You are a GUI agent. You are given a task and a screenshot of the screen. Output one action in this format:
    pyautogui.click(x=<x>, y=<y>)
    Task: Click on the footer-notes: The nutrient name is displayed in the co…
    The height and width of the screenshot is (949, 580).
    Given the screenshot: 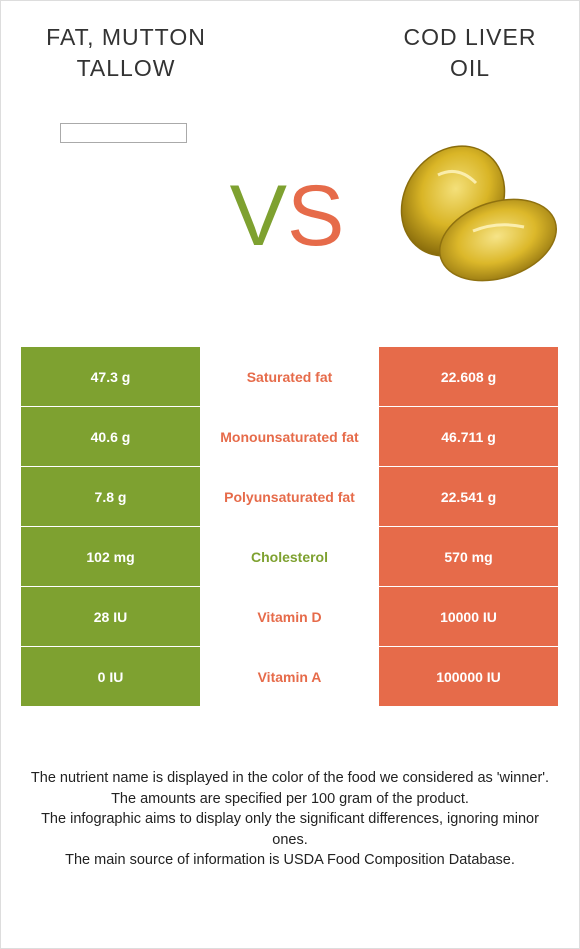 What is the action you would take?
    pyautogui.click(x=290, y=819)
    